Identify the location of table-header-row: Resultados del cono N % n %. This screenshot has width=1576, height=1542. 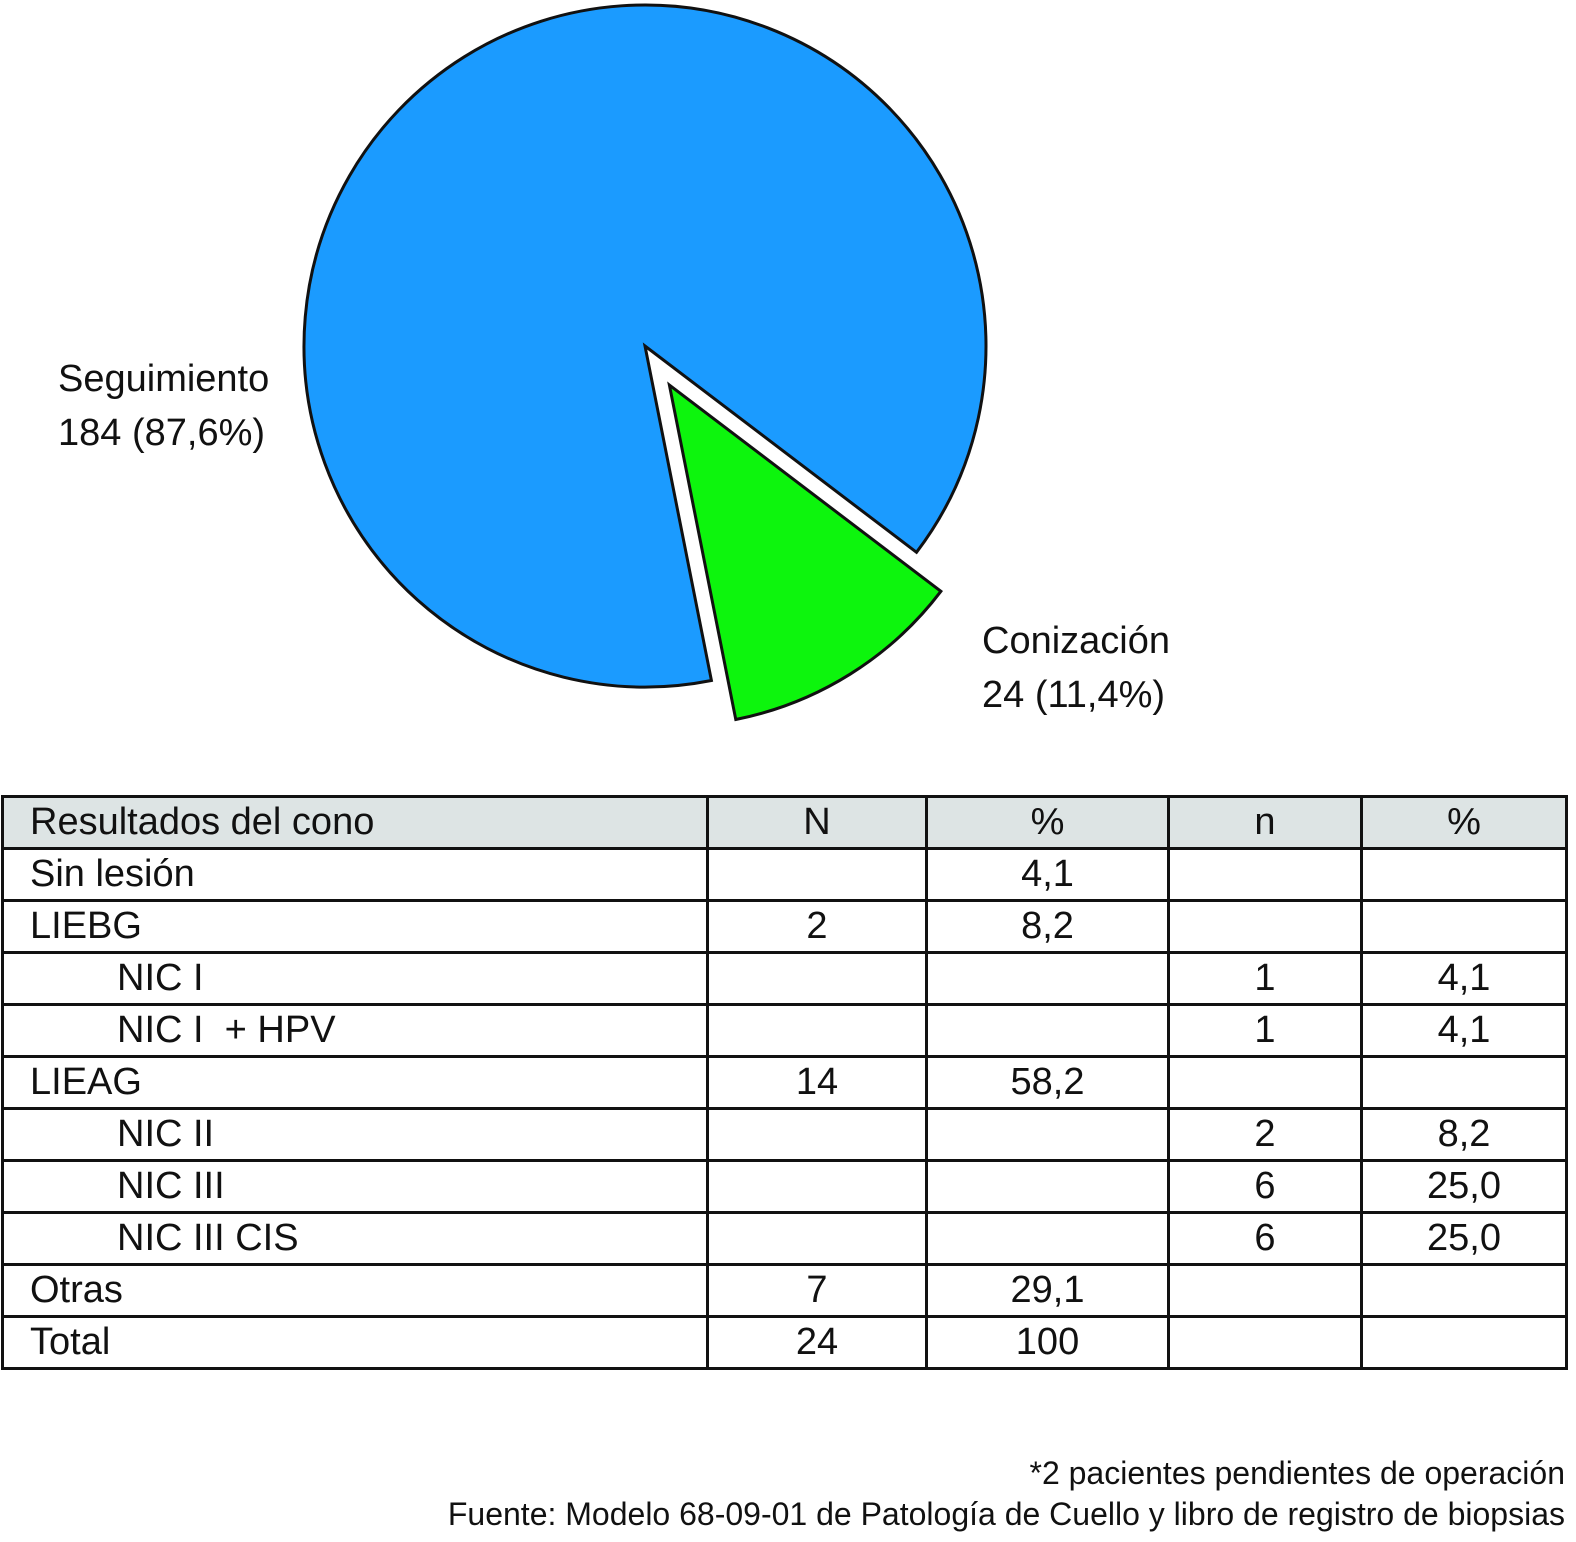
(784, 822).